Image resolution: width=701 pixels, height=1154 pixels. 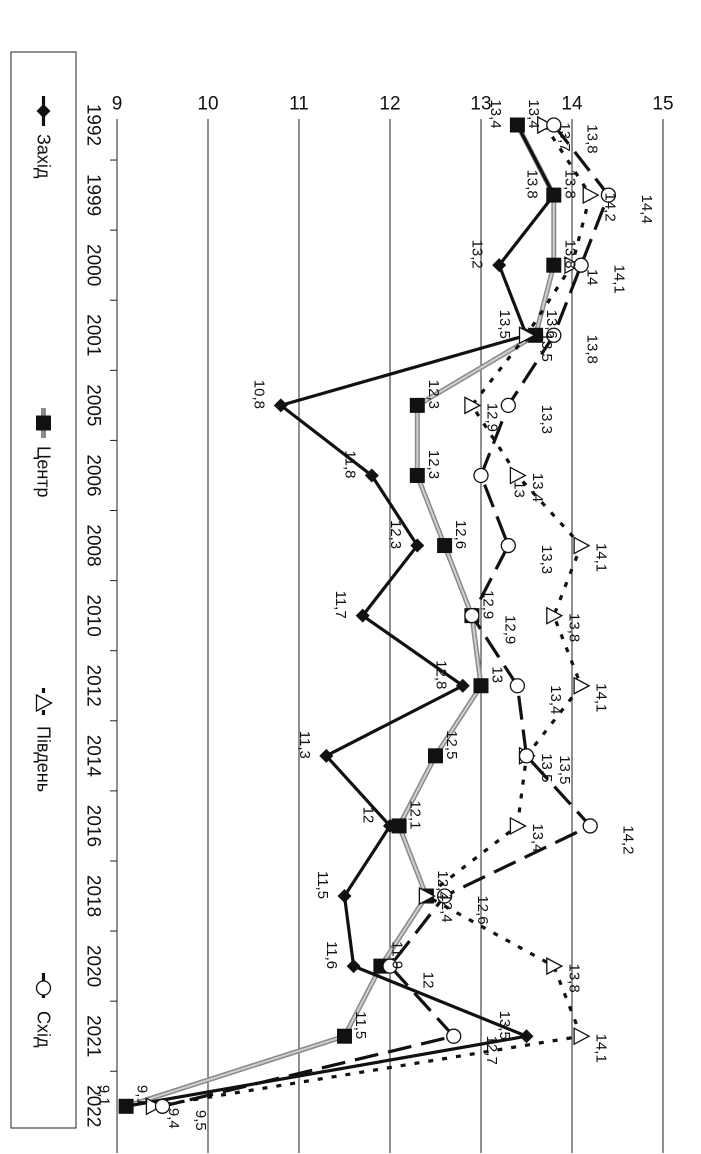 I want to click on data-label: 9,4, so click(x=173, y=1118).